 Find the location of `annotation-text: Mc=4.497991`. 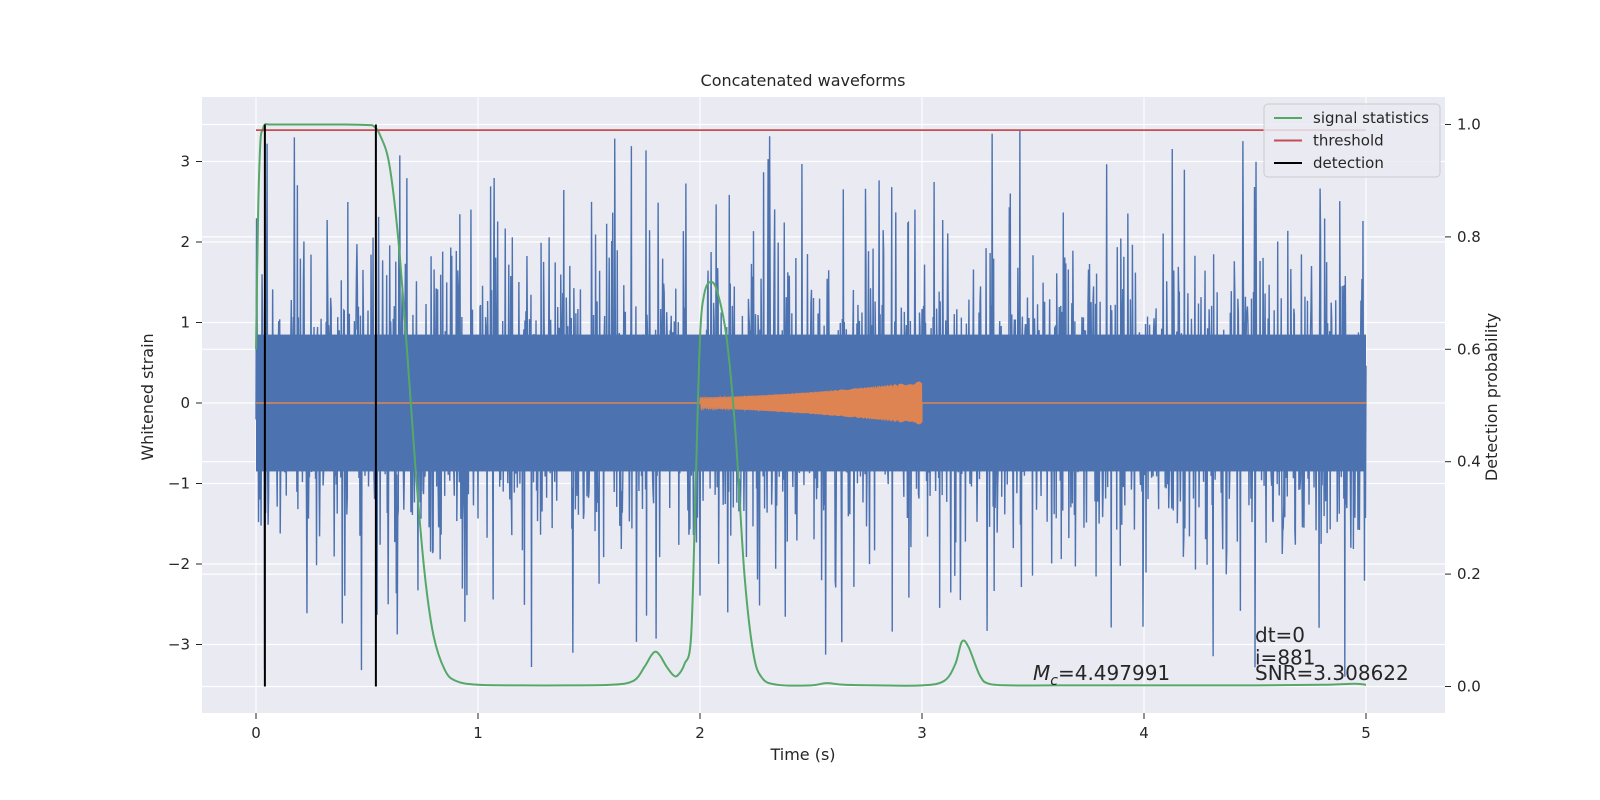

annotation-text: Mc=4.497991 is located at coordinates (1101, 675).